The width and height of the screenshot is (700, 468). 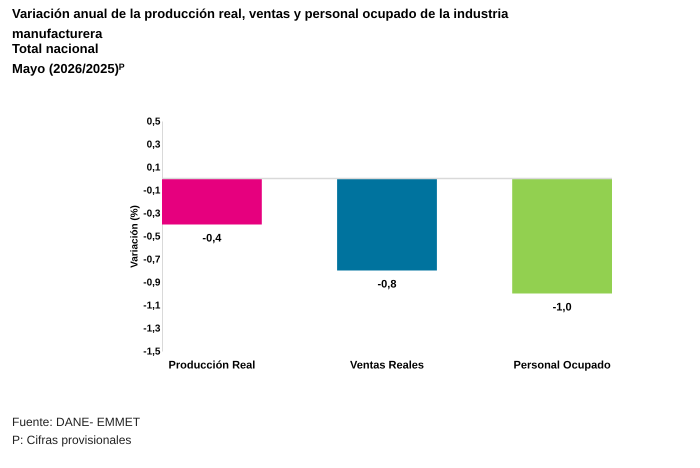 What do you see at coordinates (153, 122) in the screenshot?
I see `y-tick-label: 0,5` at bounding box center [153, 122].